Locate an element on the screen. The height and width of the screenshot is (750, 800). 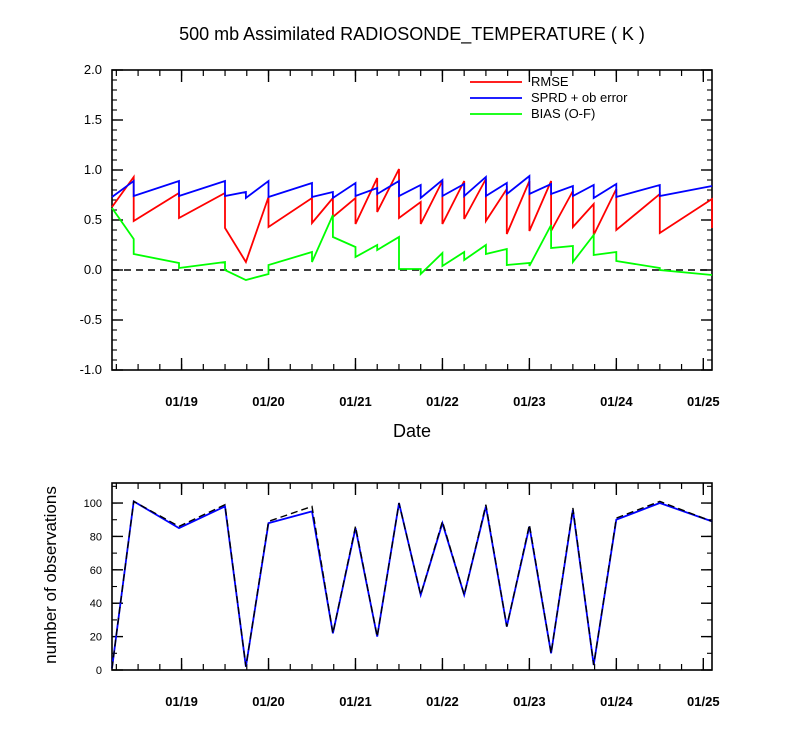
y-tick-label: 1.5 is located at coordinates (93, 119).